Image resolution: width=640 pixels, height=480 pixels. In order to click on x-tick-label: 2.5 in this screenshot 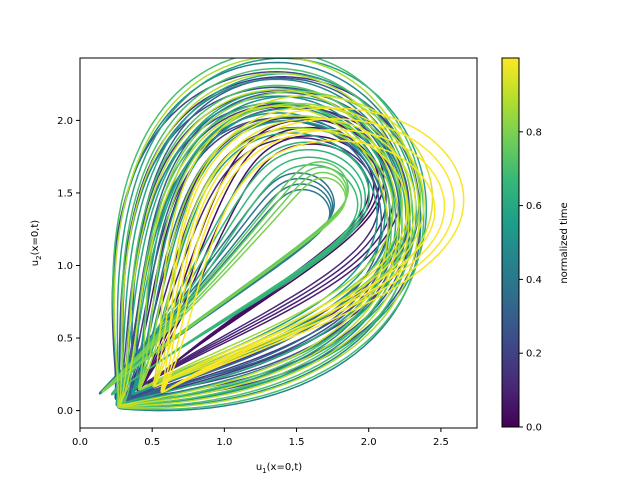, I will do `click(441, 442)`.